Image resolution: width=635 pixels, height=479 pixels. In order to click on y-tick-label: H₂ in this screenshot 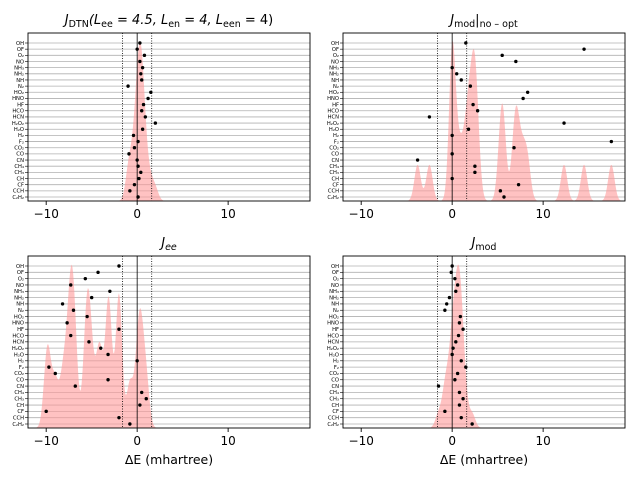, I will do `click(336, 362)`.